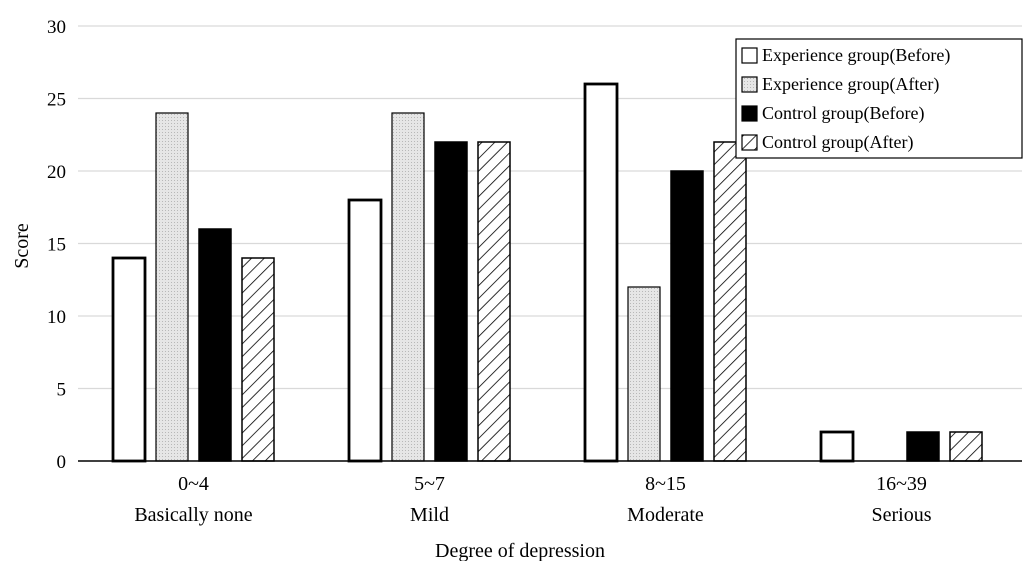 The image size is (1025, 561). I want to click on x-axis-title: Degree of depression, so click(520, 550).